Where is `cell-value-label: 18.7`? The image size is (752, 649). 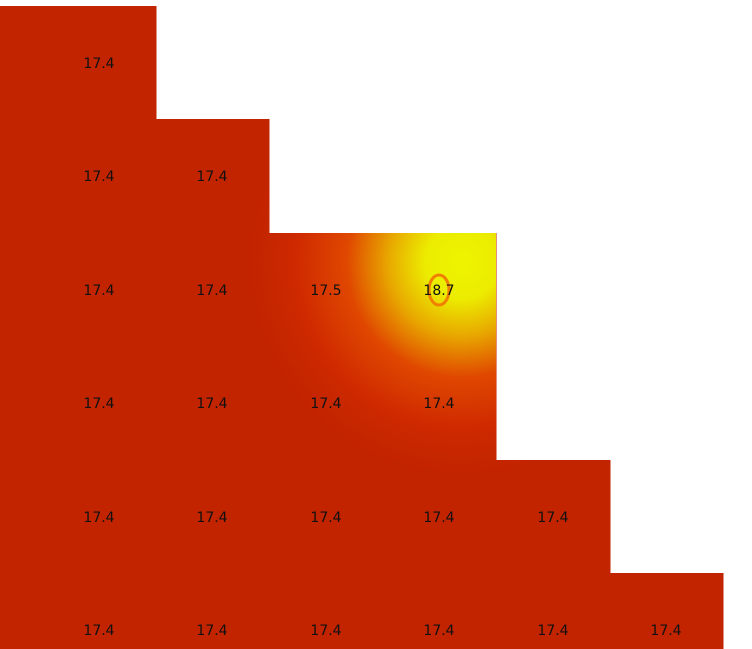 cell-value-label: 18.7 is located at coordinates (438, 291).